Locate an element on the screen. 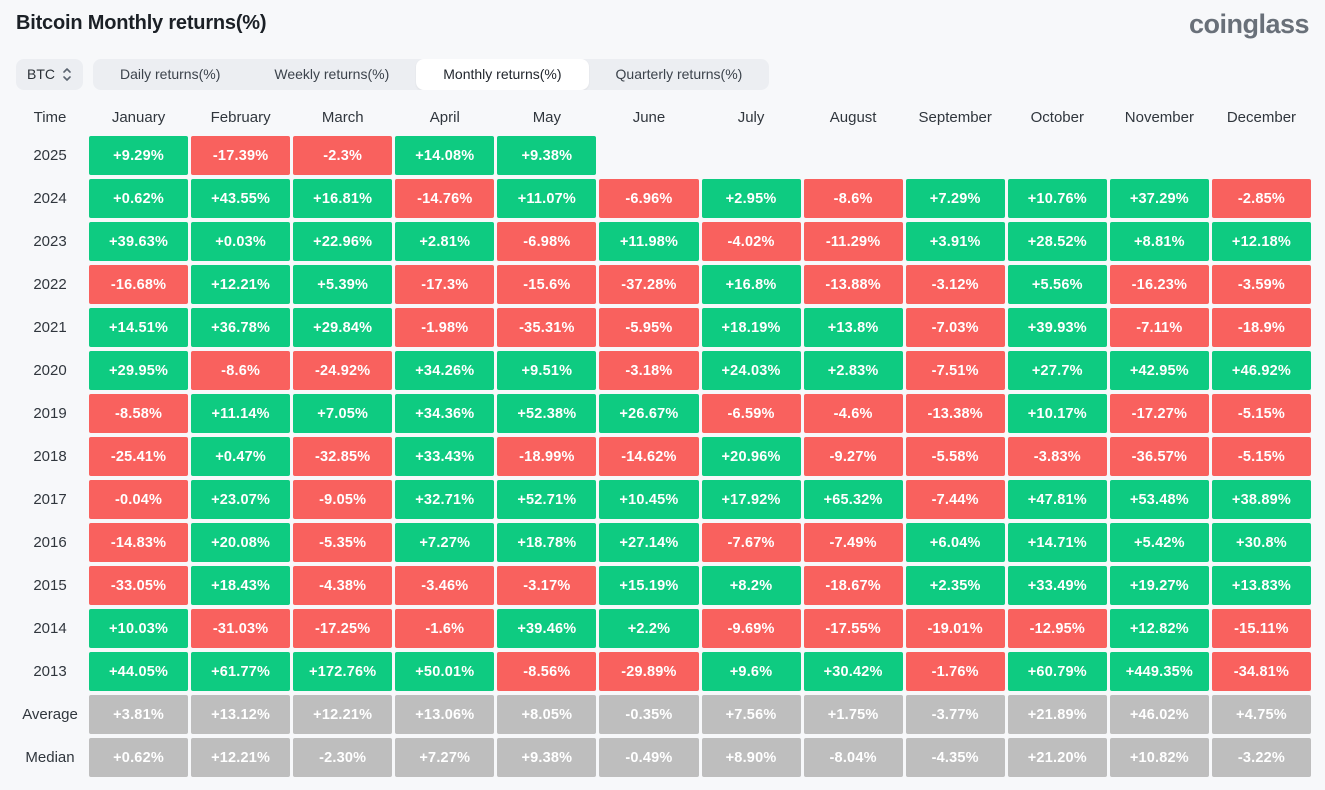  return-cell: +36.78% is located at coordinates (241, 327).